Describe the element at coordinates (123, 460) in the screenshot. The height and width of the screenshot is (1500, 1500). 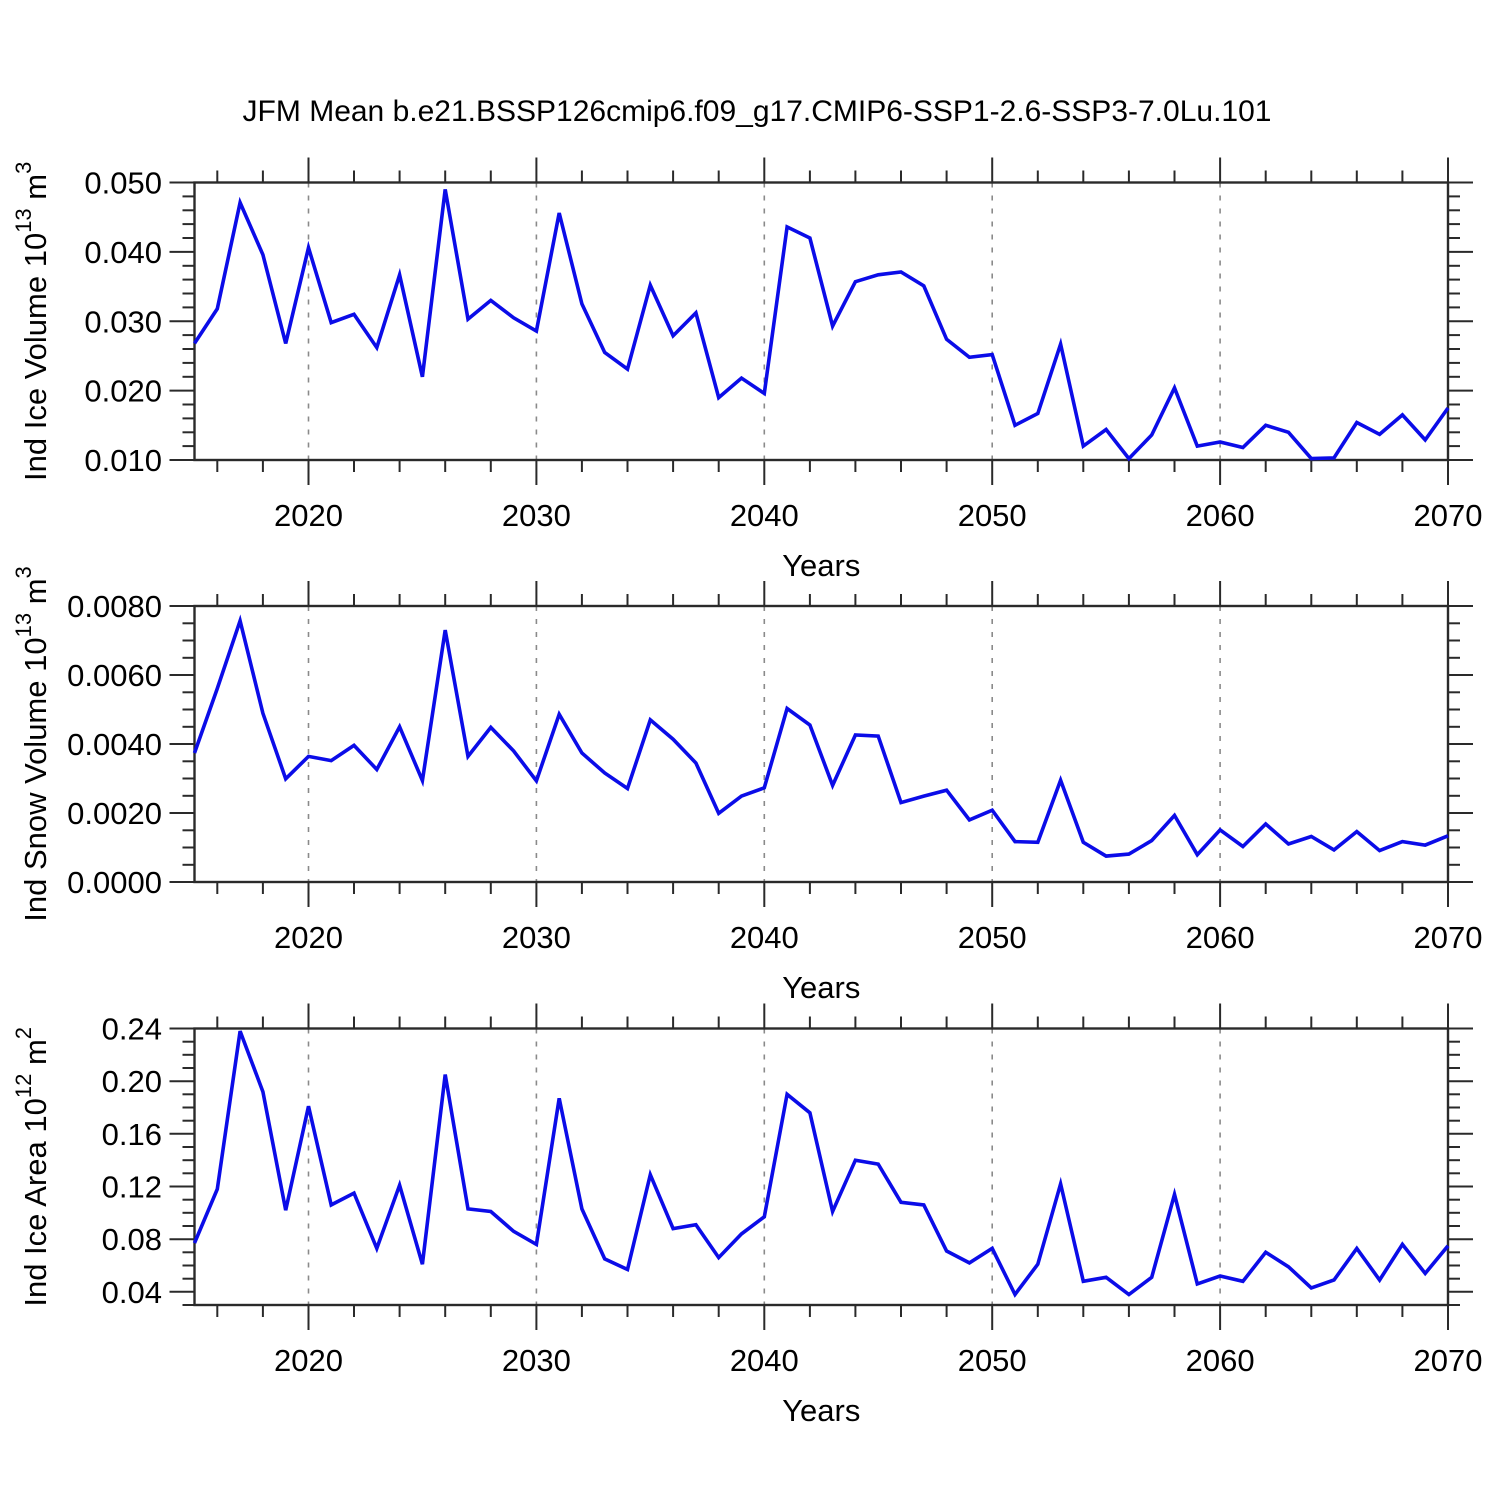
I see `y-tick-label: 0.010` at that location.